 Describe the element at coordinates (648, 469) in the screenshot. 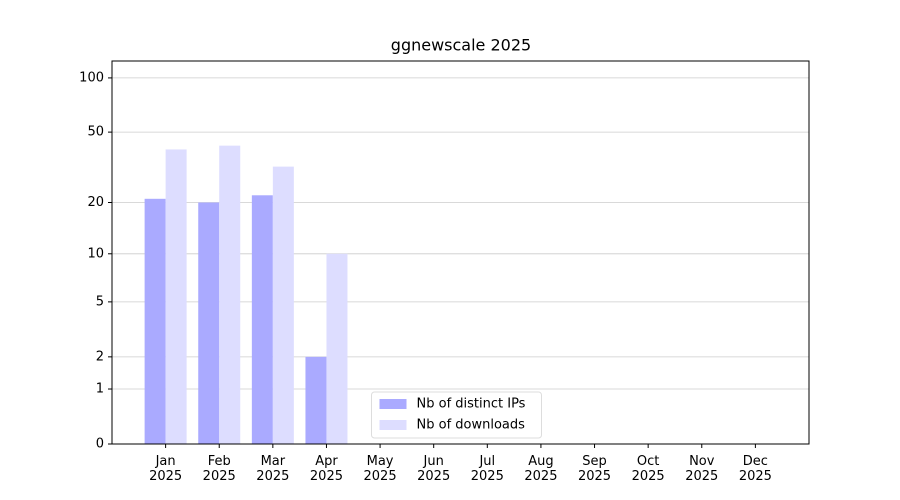

I see `x-tick-label: Oct 2025` at that location.